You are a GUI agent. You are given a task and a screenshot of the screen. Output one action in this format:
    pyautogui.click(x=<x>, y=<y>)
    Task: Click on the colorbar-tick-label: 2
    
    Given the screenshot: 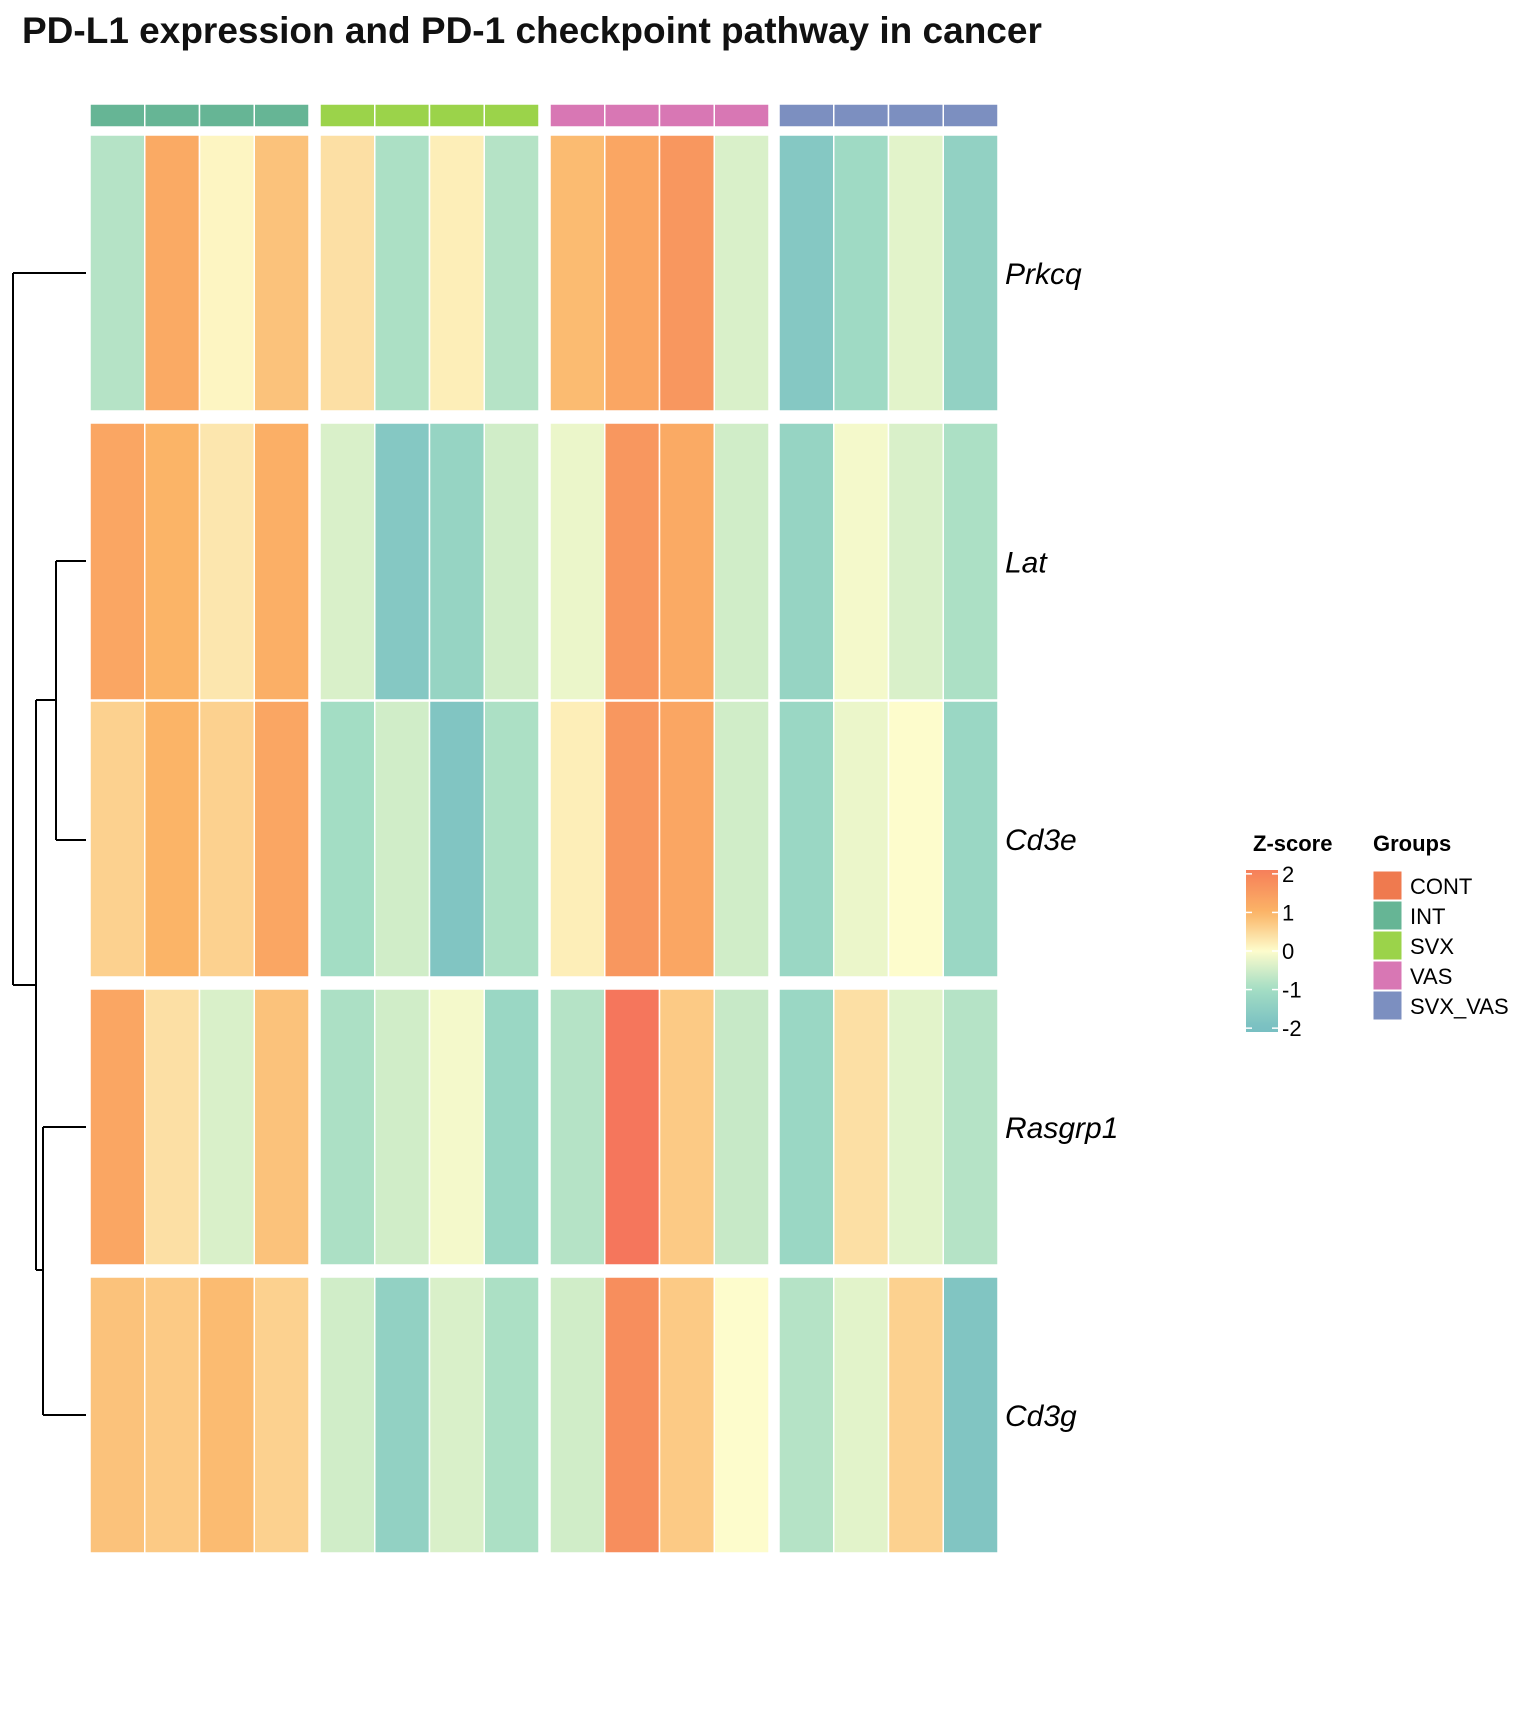 What is the action you would take?
    pyautogui.click(x=1288, y=874)
    